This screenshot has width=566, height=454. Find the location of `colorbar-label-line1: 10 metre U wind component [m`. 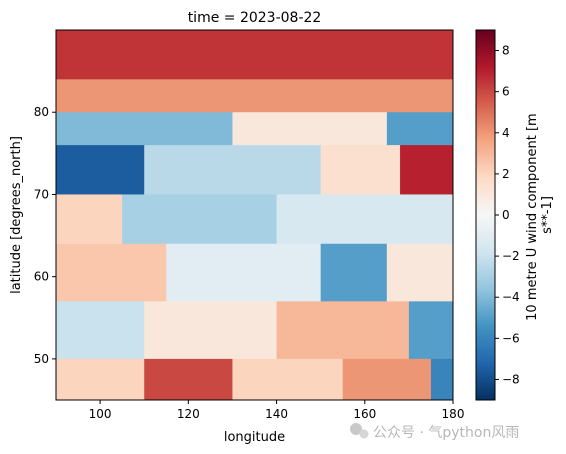

colorbar-label-line1: 10 metre U wind component [m is located at coordinates (532, 217).